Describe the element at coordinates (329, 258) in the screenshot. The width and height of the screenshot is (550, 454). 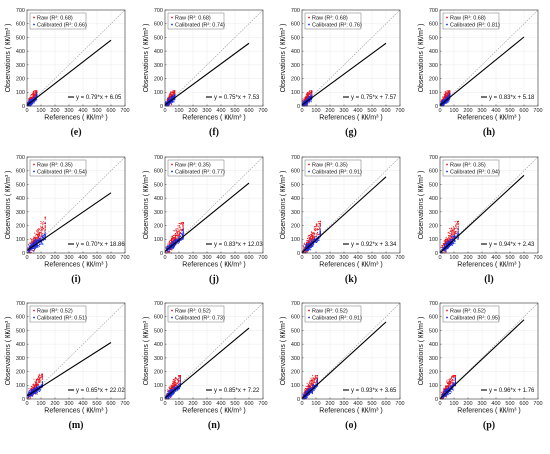
I see `x-tick-label: 200` at that location.